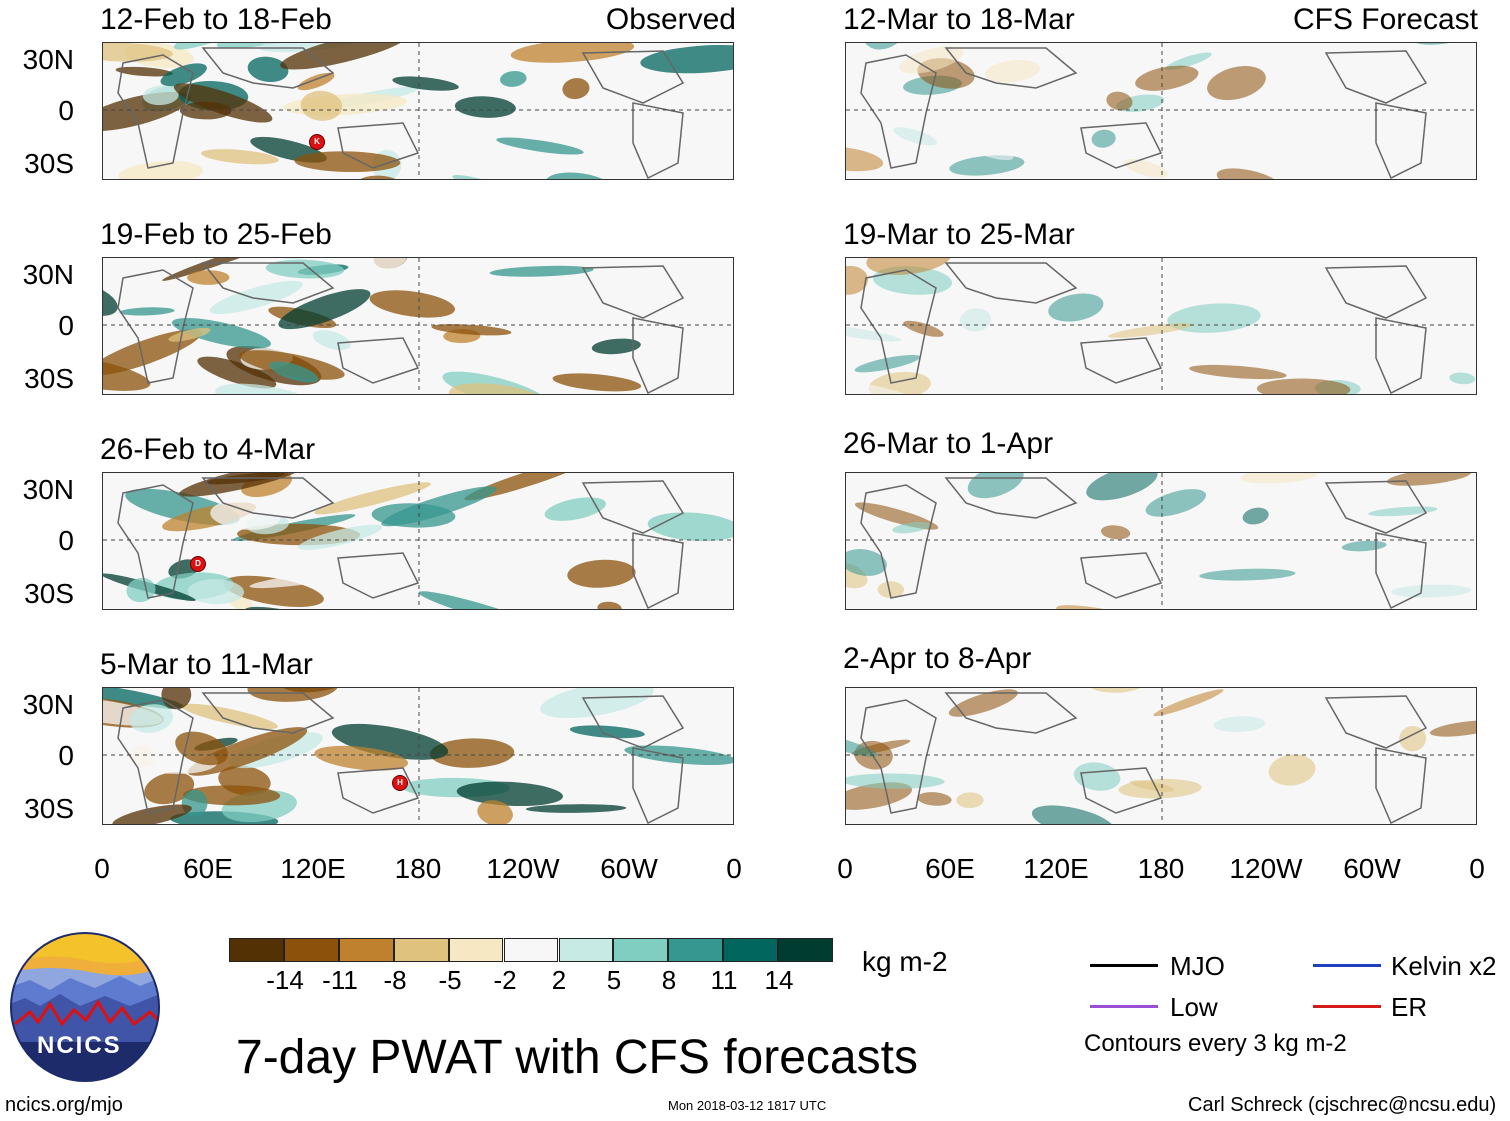 The height and width of the screenshot is (1121, 1510). I want to click on footer-site-link: ncics.org/mjo, so click(64, 1105).